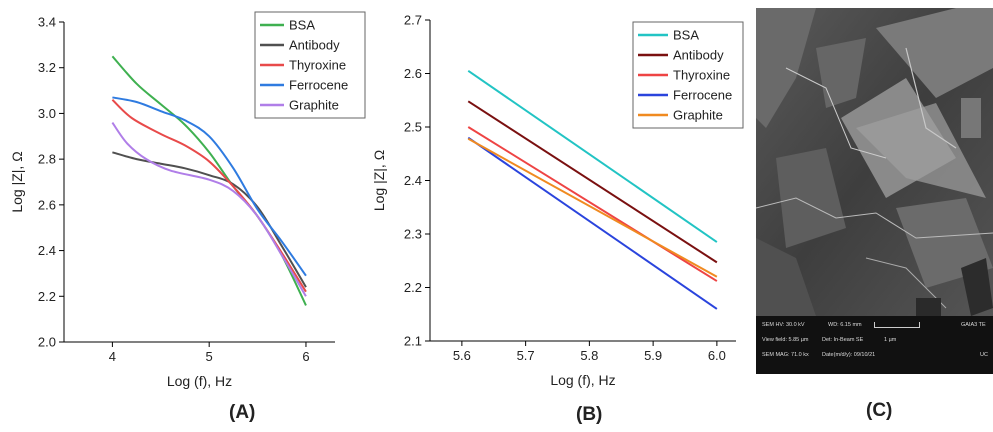  Describe the element at coordinates (973, 325) in the screenshot. I see `sem-instrument: GAIA3 TE` at that location.